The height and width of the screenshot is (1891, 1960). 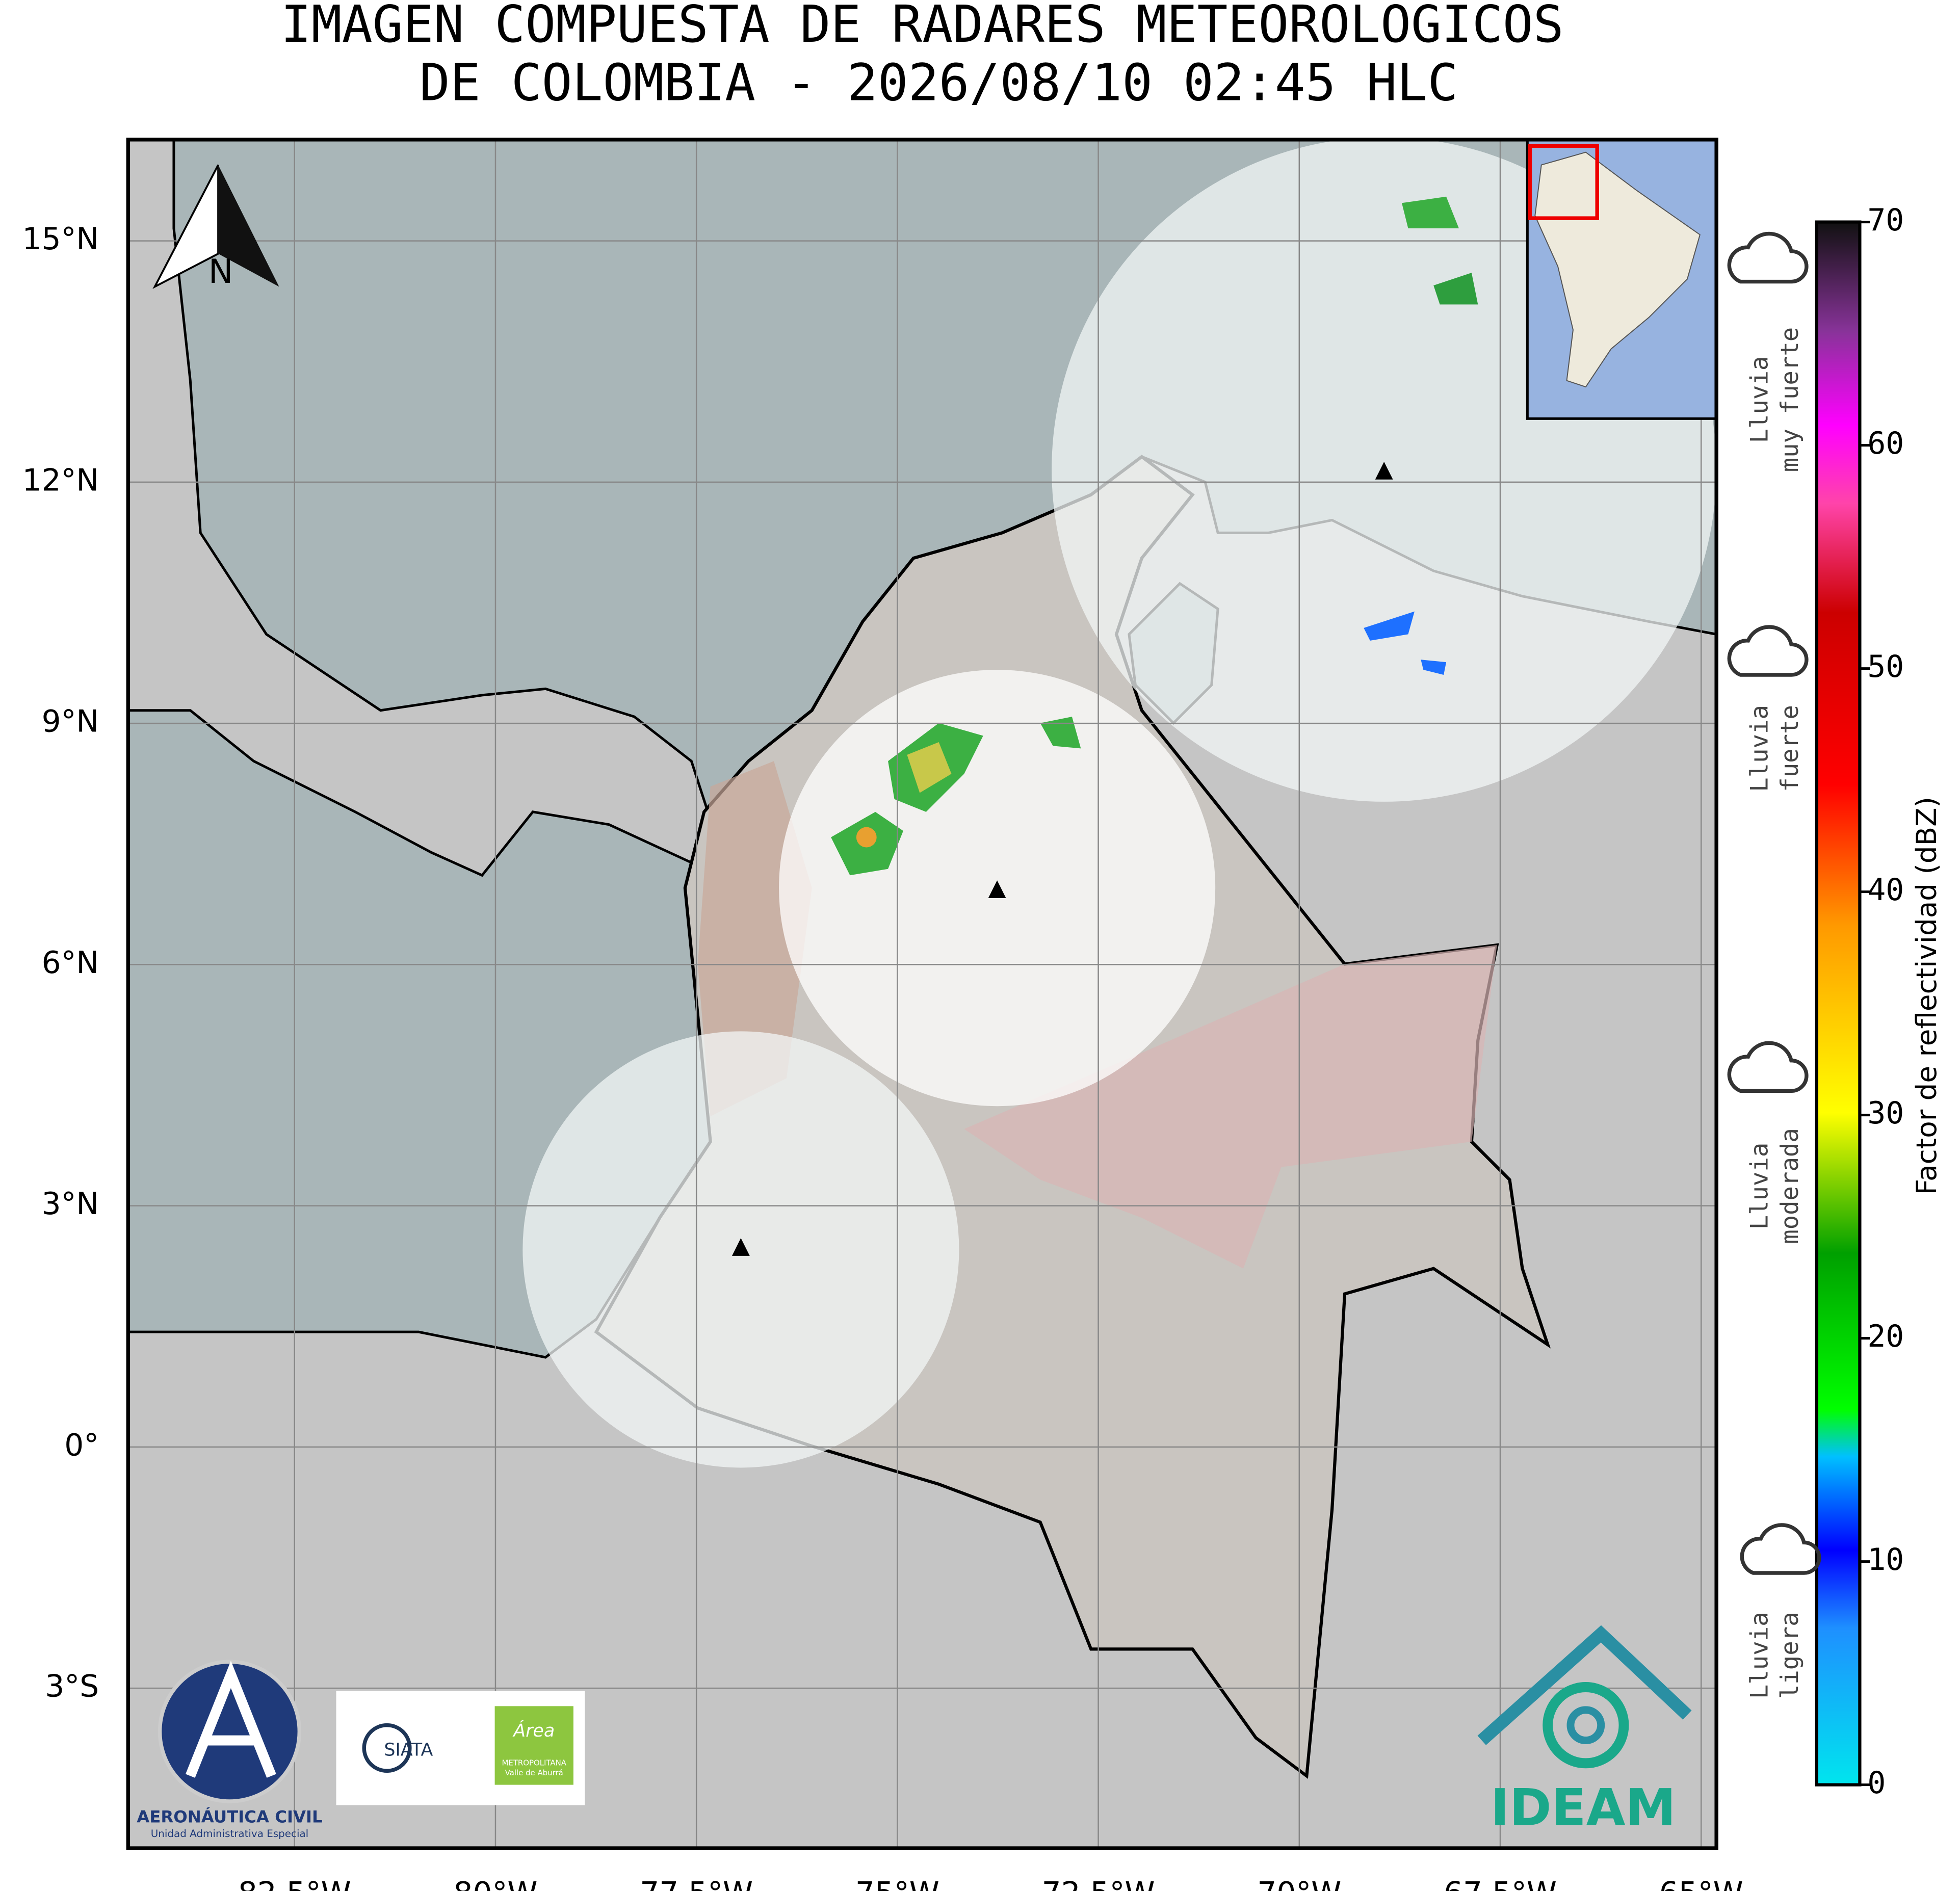 I want to click on colorbar-tick-label: 10, so click(x=1885, y=1560).